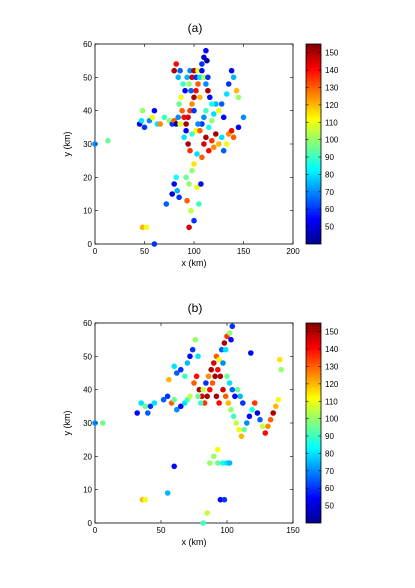  What do you see at coordinates (90, 523) in the screenshot?
I see `y-tick-label: 0` at bounding box center [90, 523].